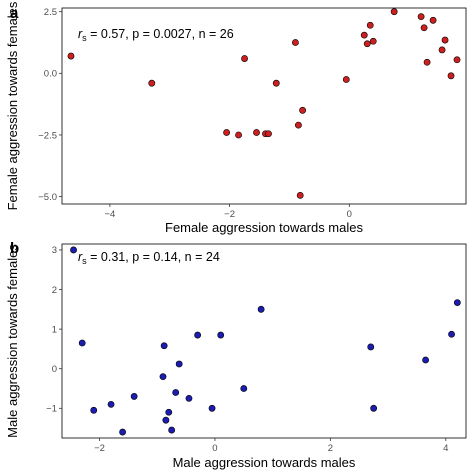 This screenshot has width=474, height=474. What do you see at coordinates (160, 34) in the screenshot?
I see `stat-values-a: = 0.57, p = 0.0027, n = 26` at bounding box center [160, 34].